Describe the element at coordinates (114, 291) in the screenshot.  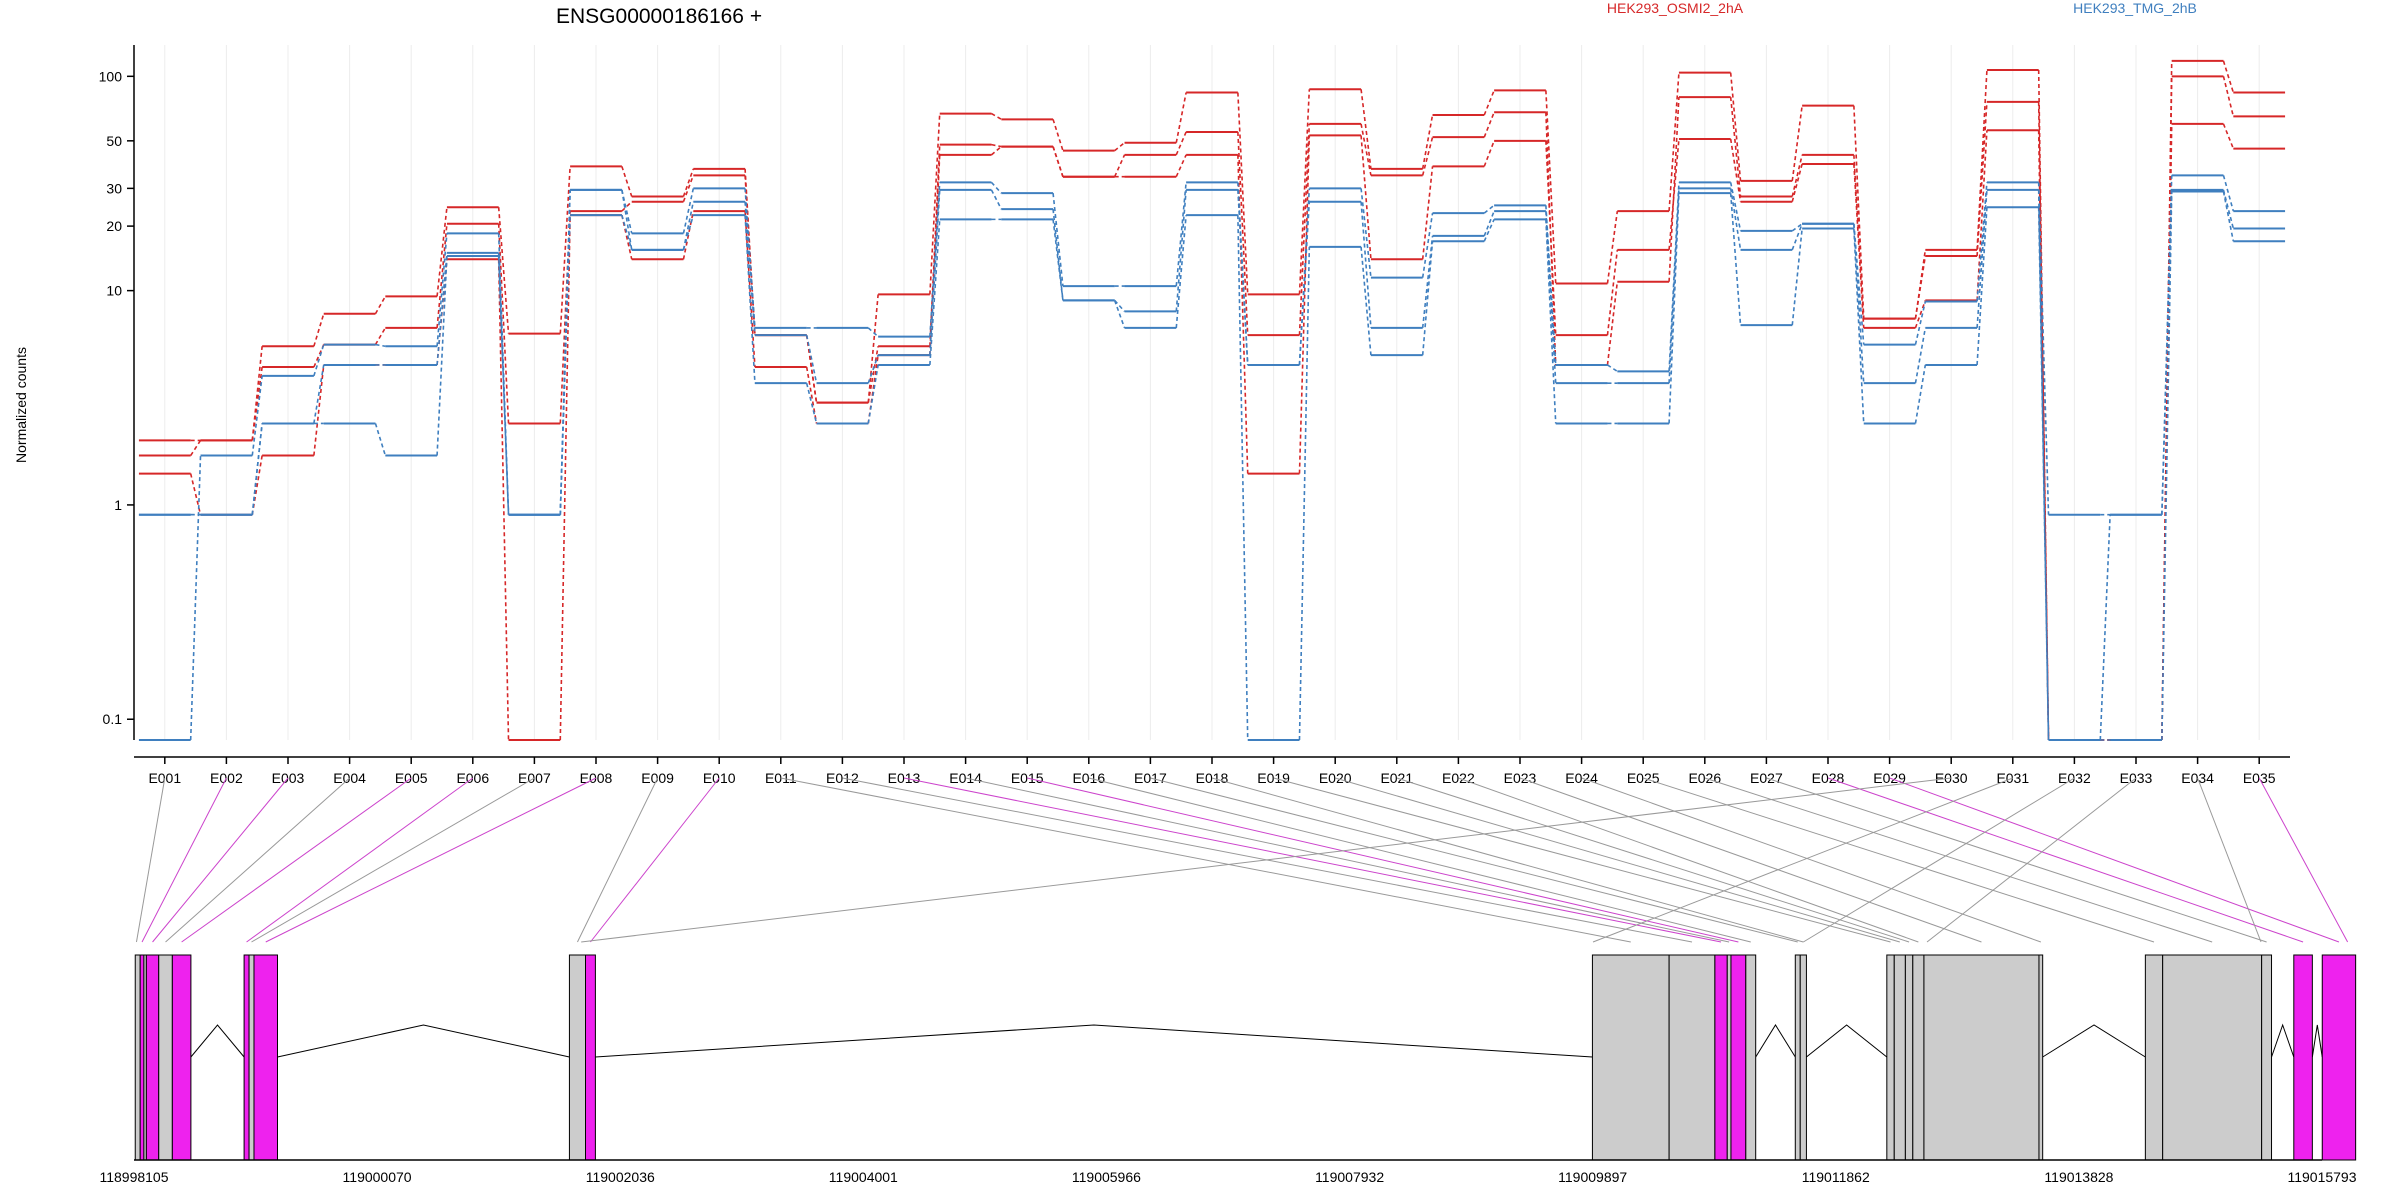
I see `y-tick-label: 10` at that location.